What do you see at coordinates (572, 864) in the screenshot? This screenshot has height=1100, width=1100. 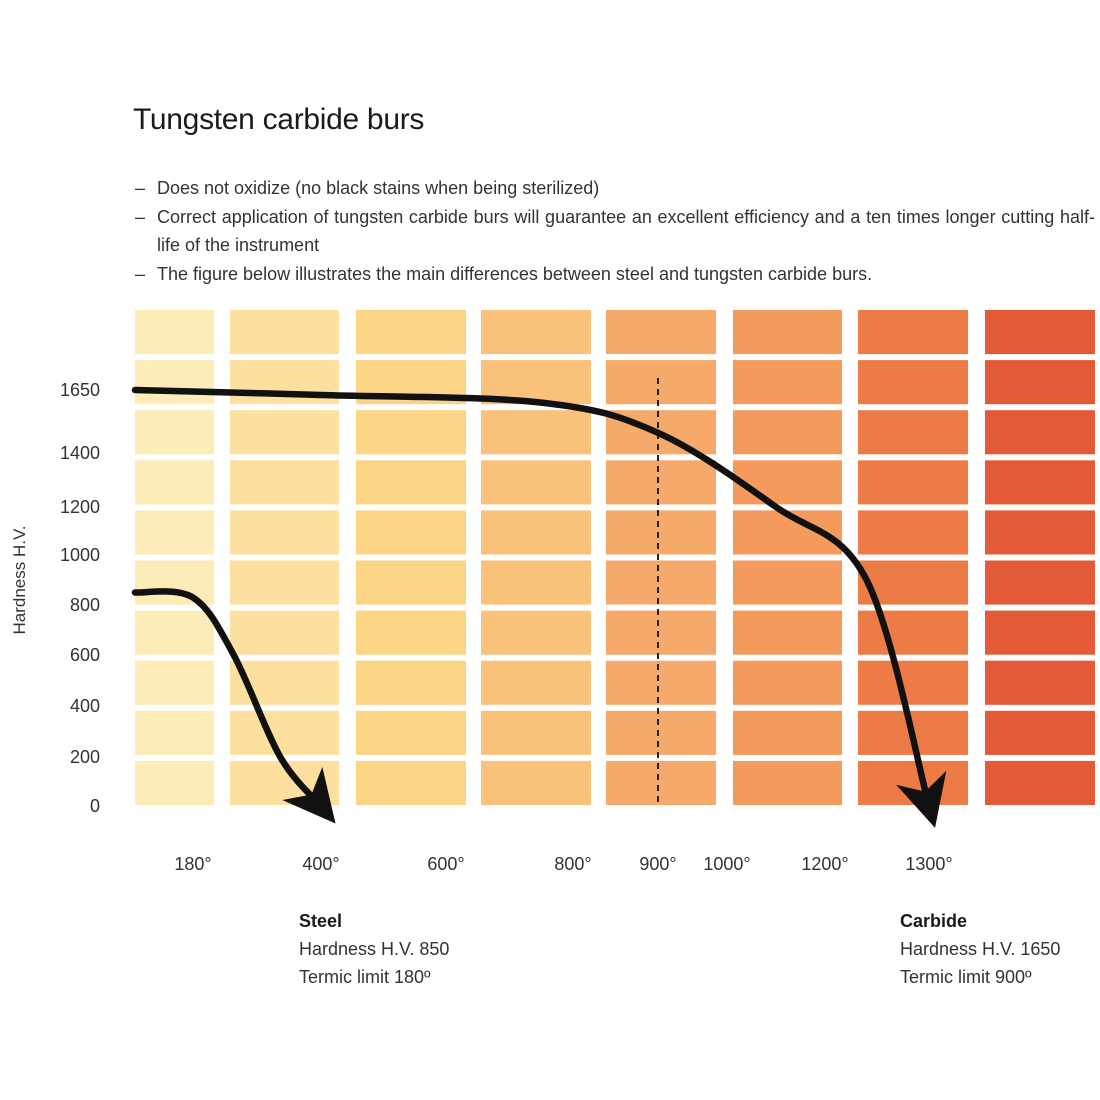 I see `x-tick-label: 800°` at bounding box center [572, 864].